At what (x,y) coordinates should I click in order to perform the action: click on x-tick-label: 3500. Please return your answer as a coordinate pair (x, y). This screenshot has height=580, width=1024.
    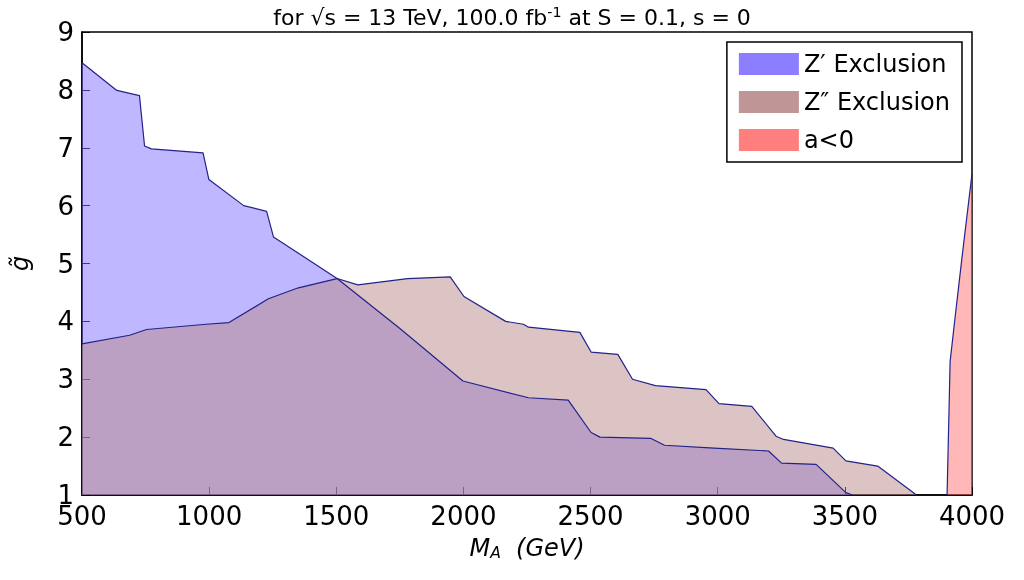
    Looking at the image, I should click on (844, 516).